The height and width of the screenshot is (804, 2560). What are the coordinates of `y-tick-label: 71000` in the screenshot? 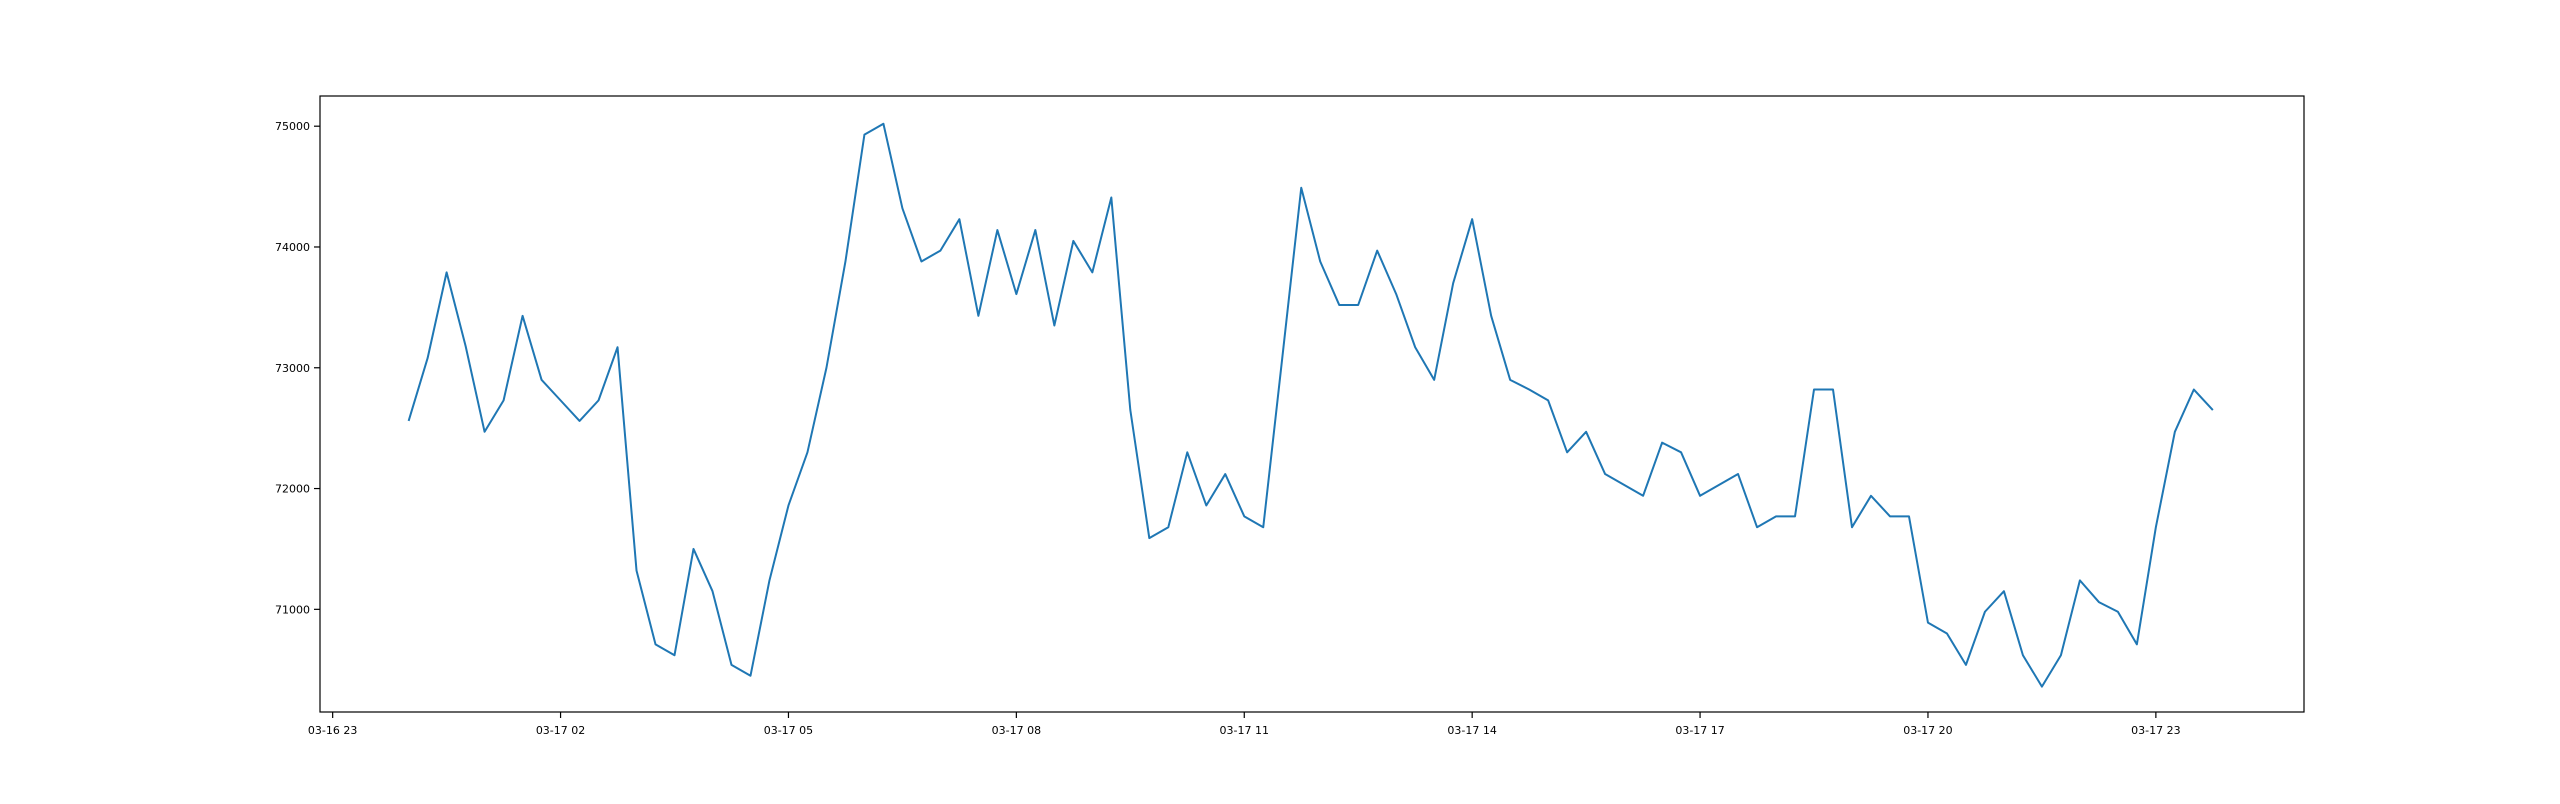 It's located at (292, 609).